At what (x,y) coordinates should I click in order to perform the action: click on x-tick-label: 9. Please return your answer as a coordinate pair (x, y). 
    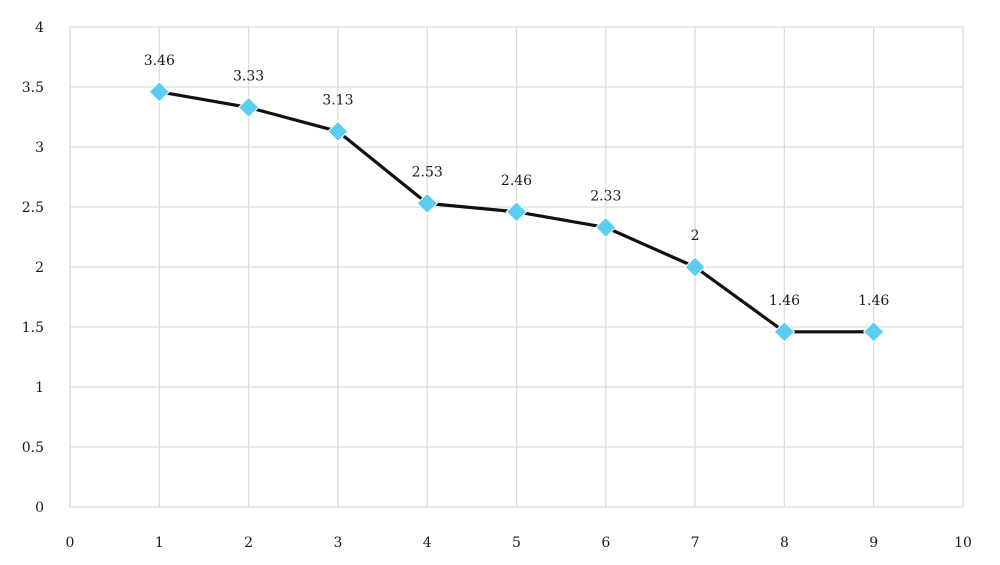
    Looking at the image, I should click on (873, 543).